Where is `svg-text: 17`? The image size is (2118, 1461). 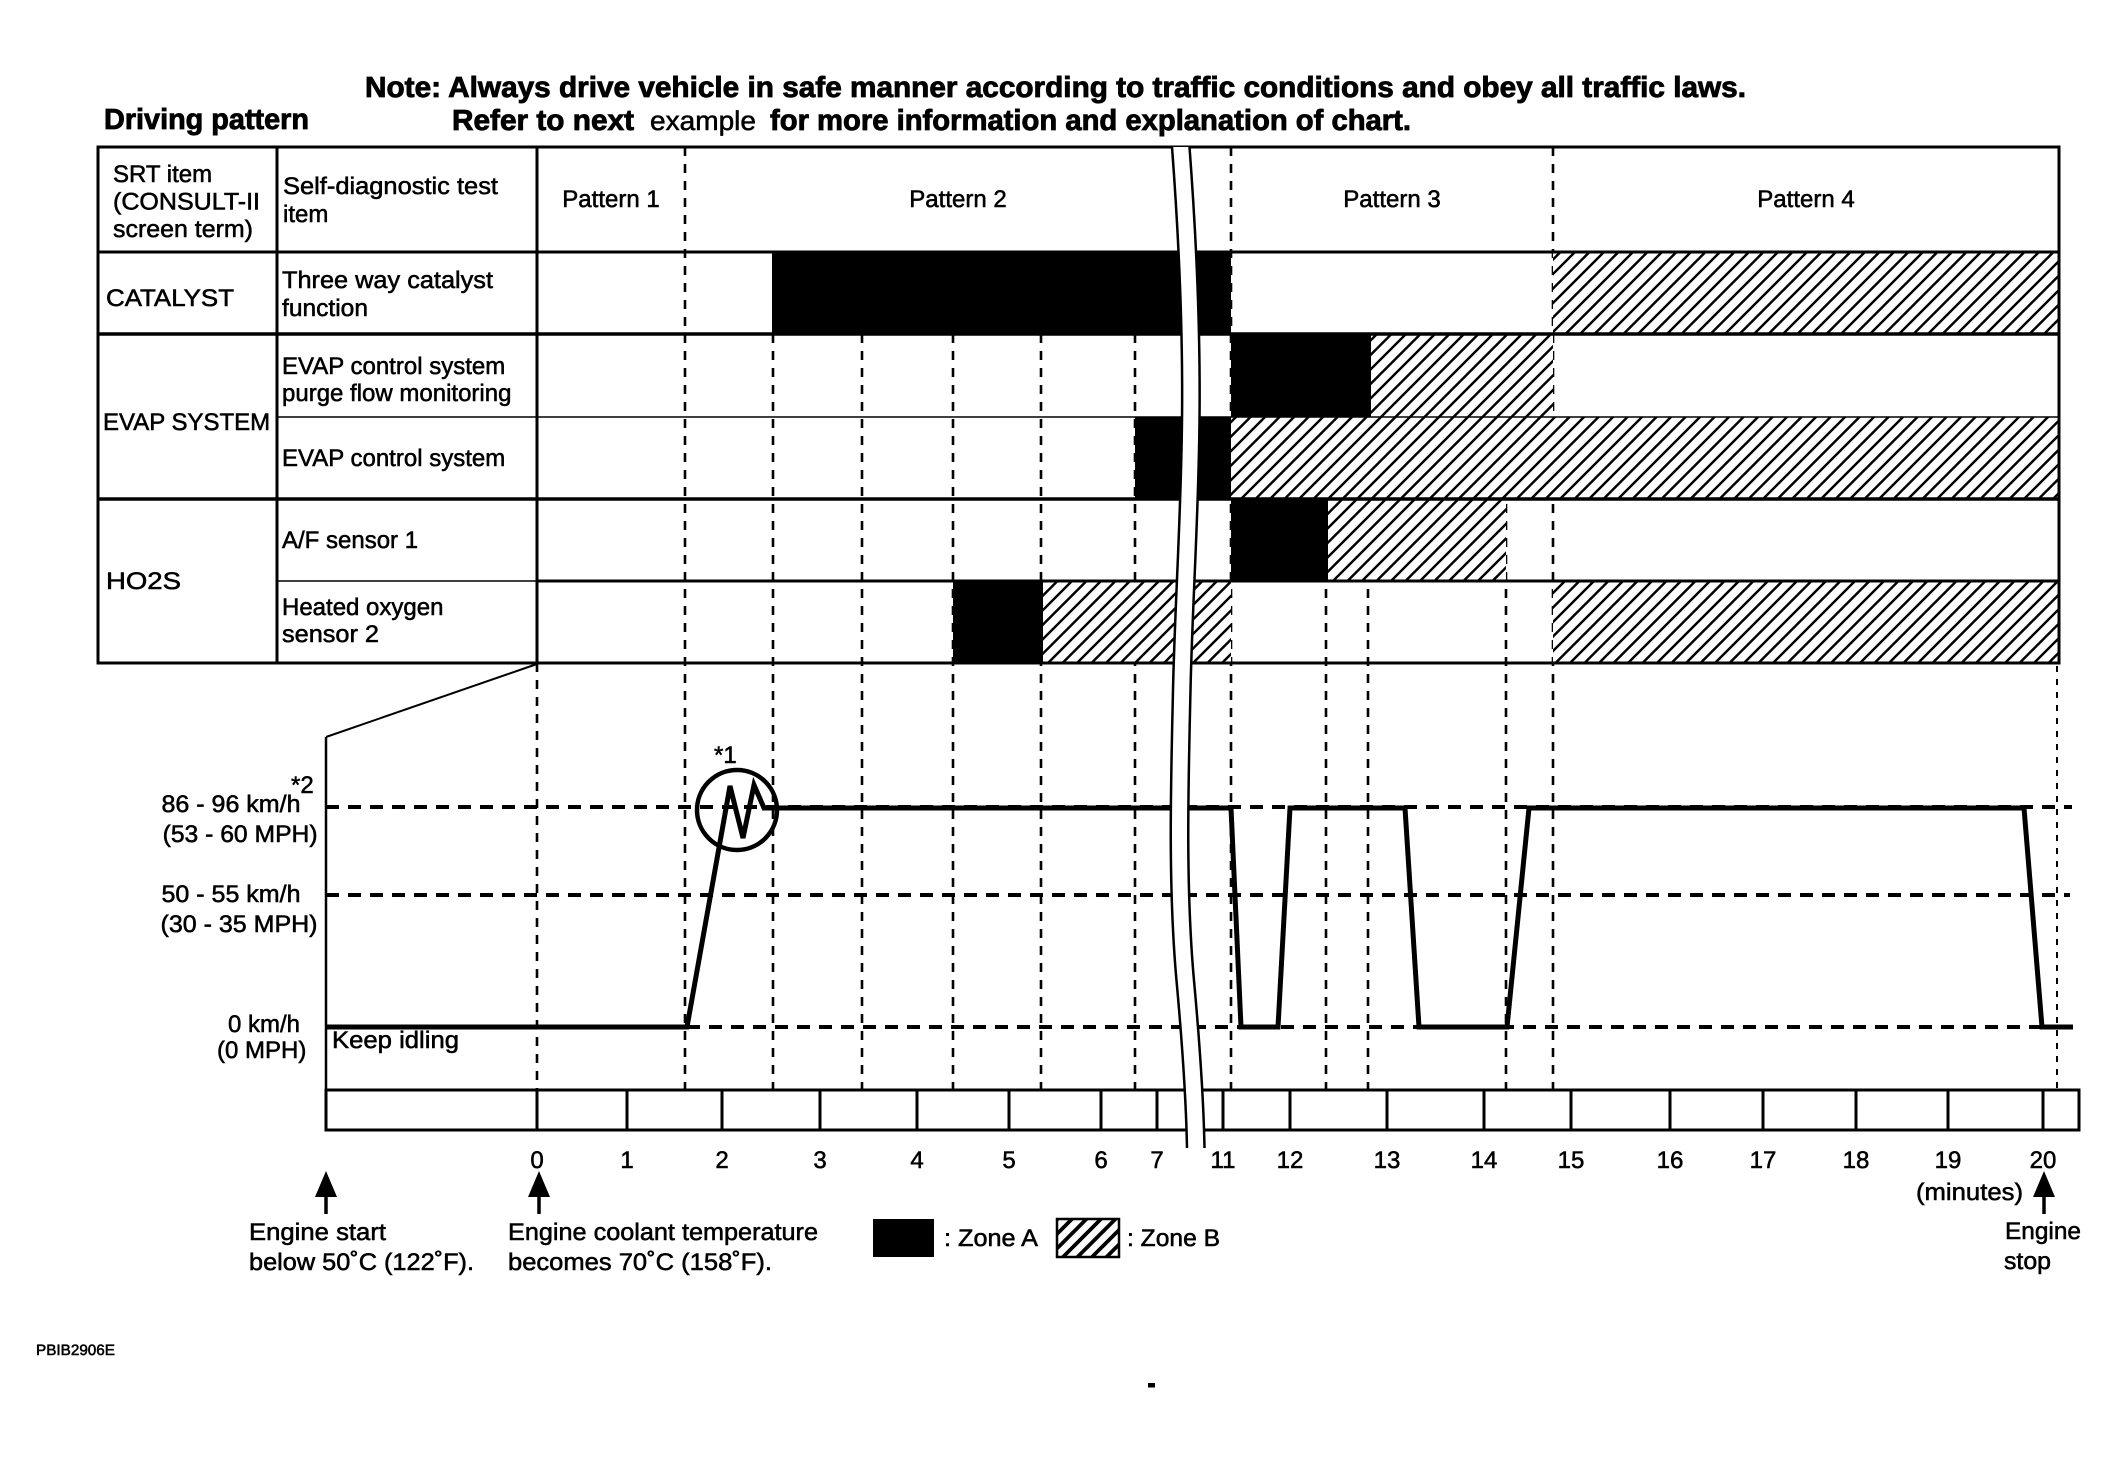 svg-text: 17 is located at coordinates (1763, 1160).